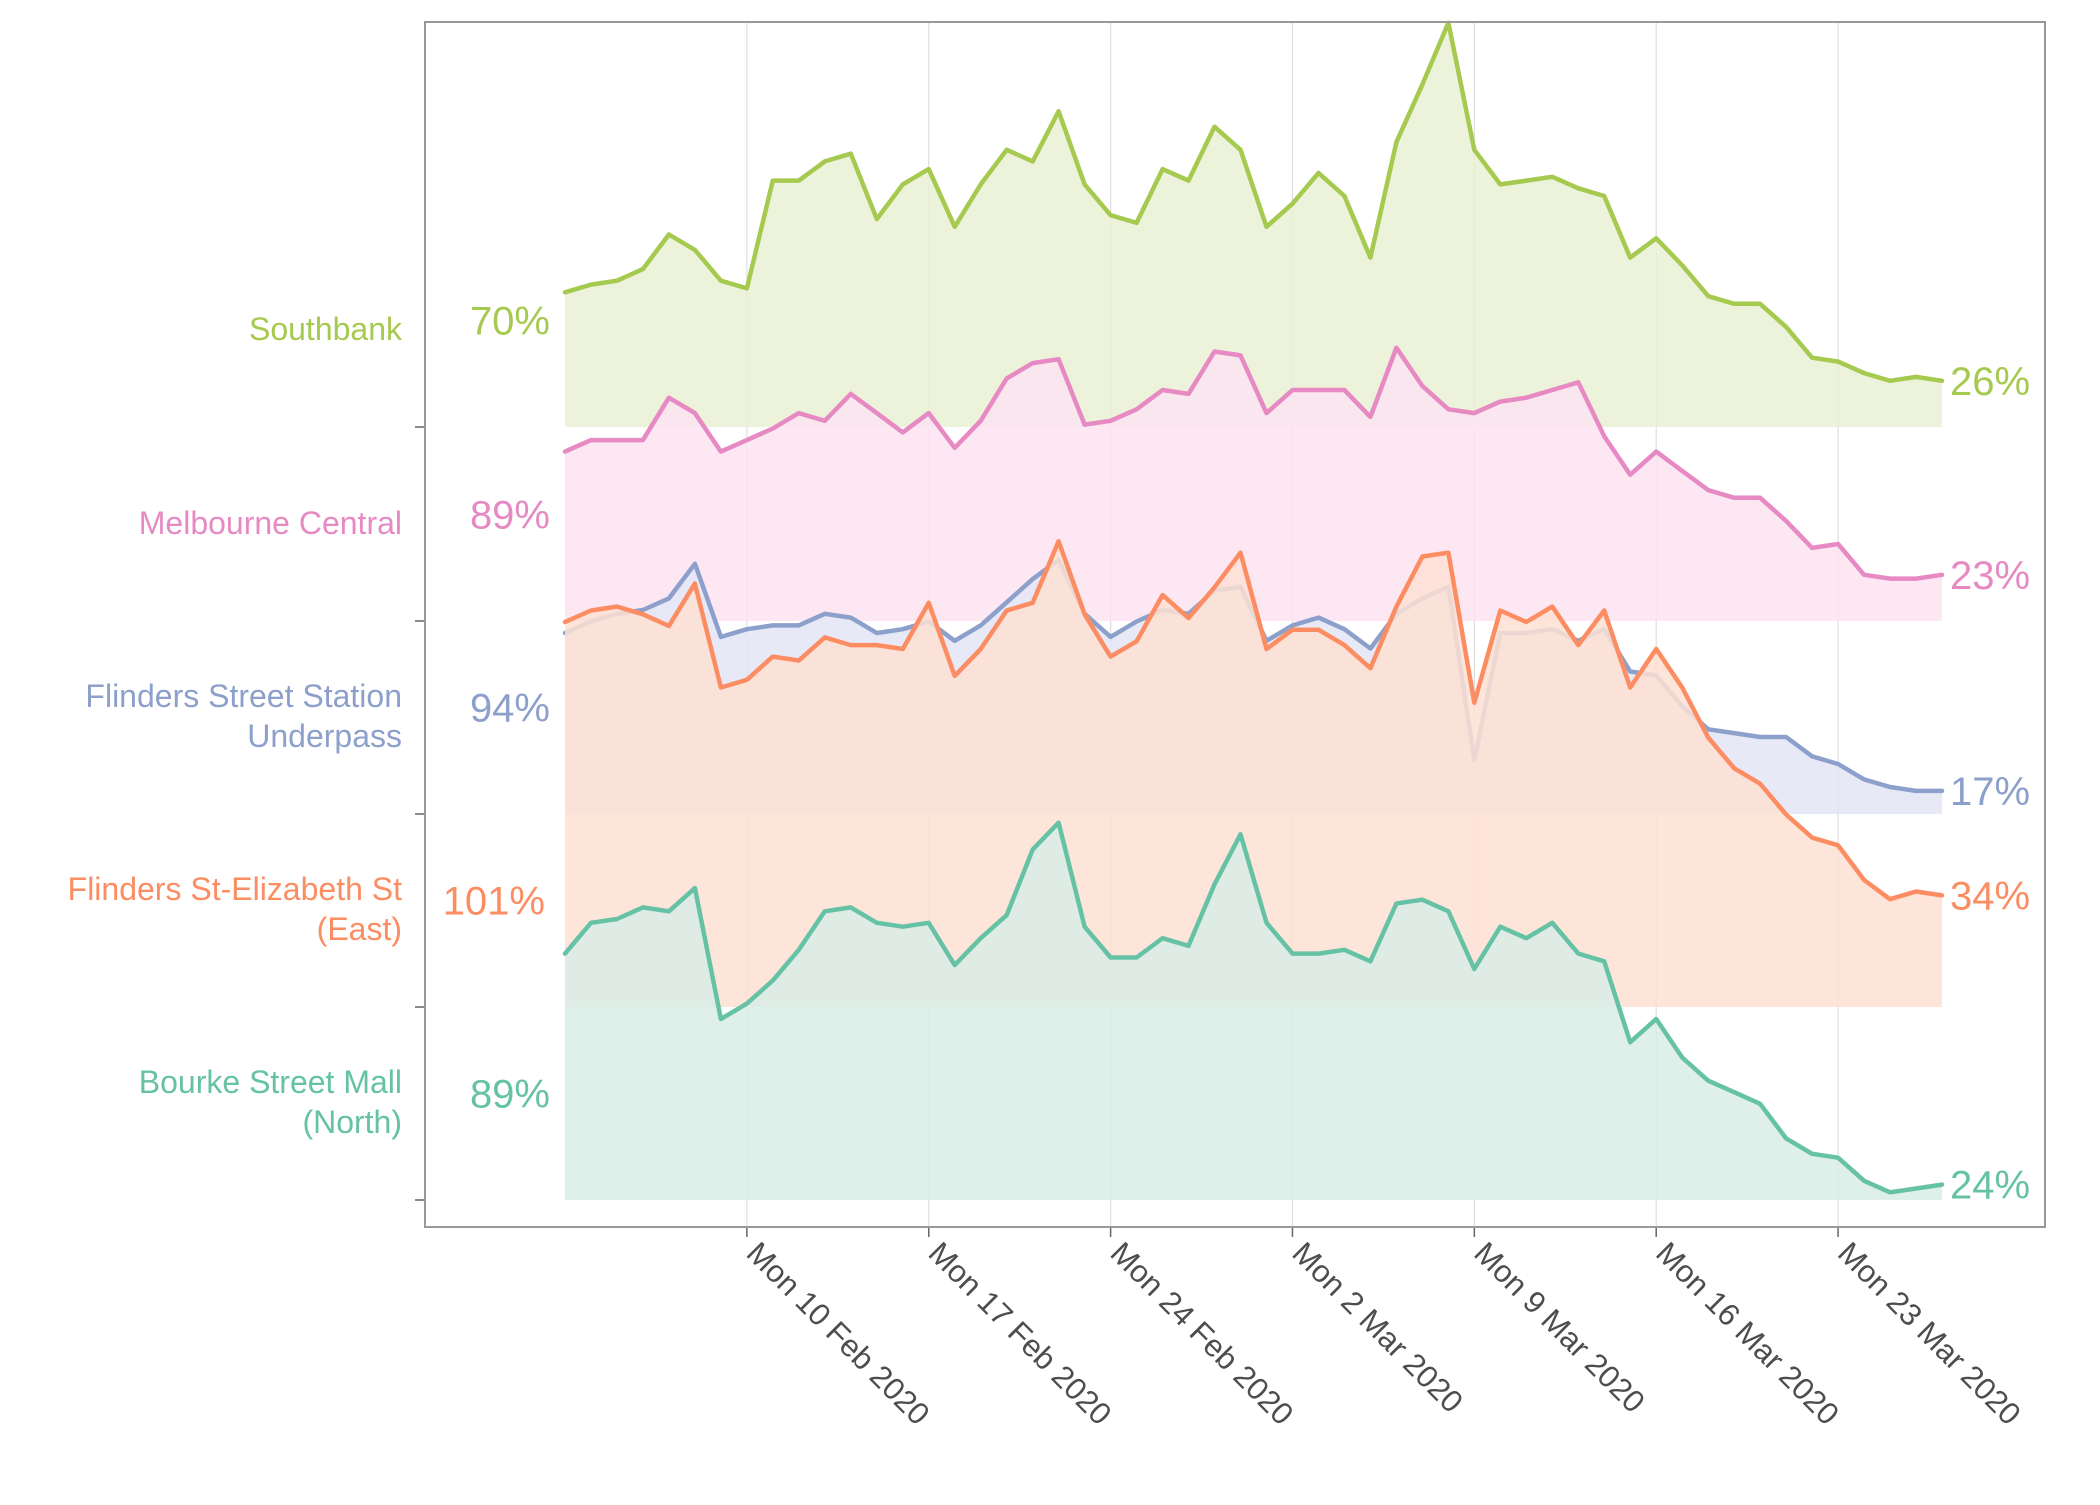  What do you see at coordinates (235, 909) in the screenshot?
I see `series-name-label: Flinders St-Elizabeth St (East)` at bounding box center [235, 909].